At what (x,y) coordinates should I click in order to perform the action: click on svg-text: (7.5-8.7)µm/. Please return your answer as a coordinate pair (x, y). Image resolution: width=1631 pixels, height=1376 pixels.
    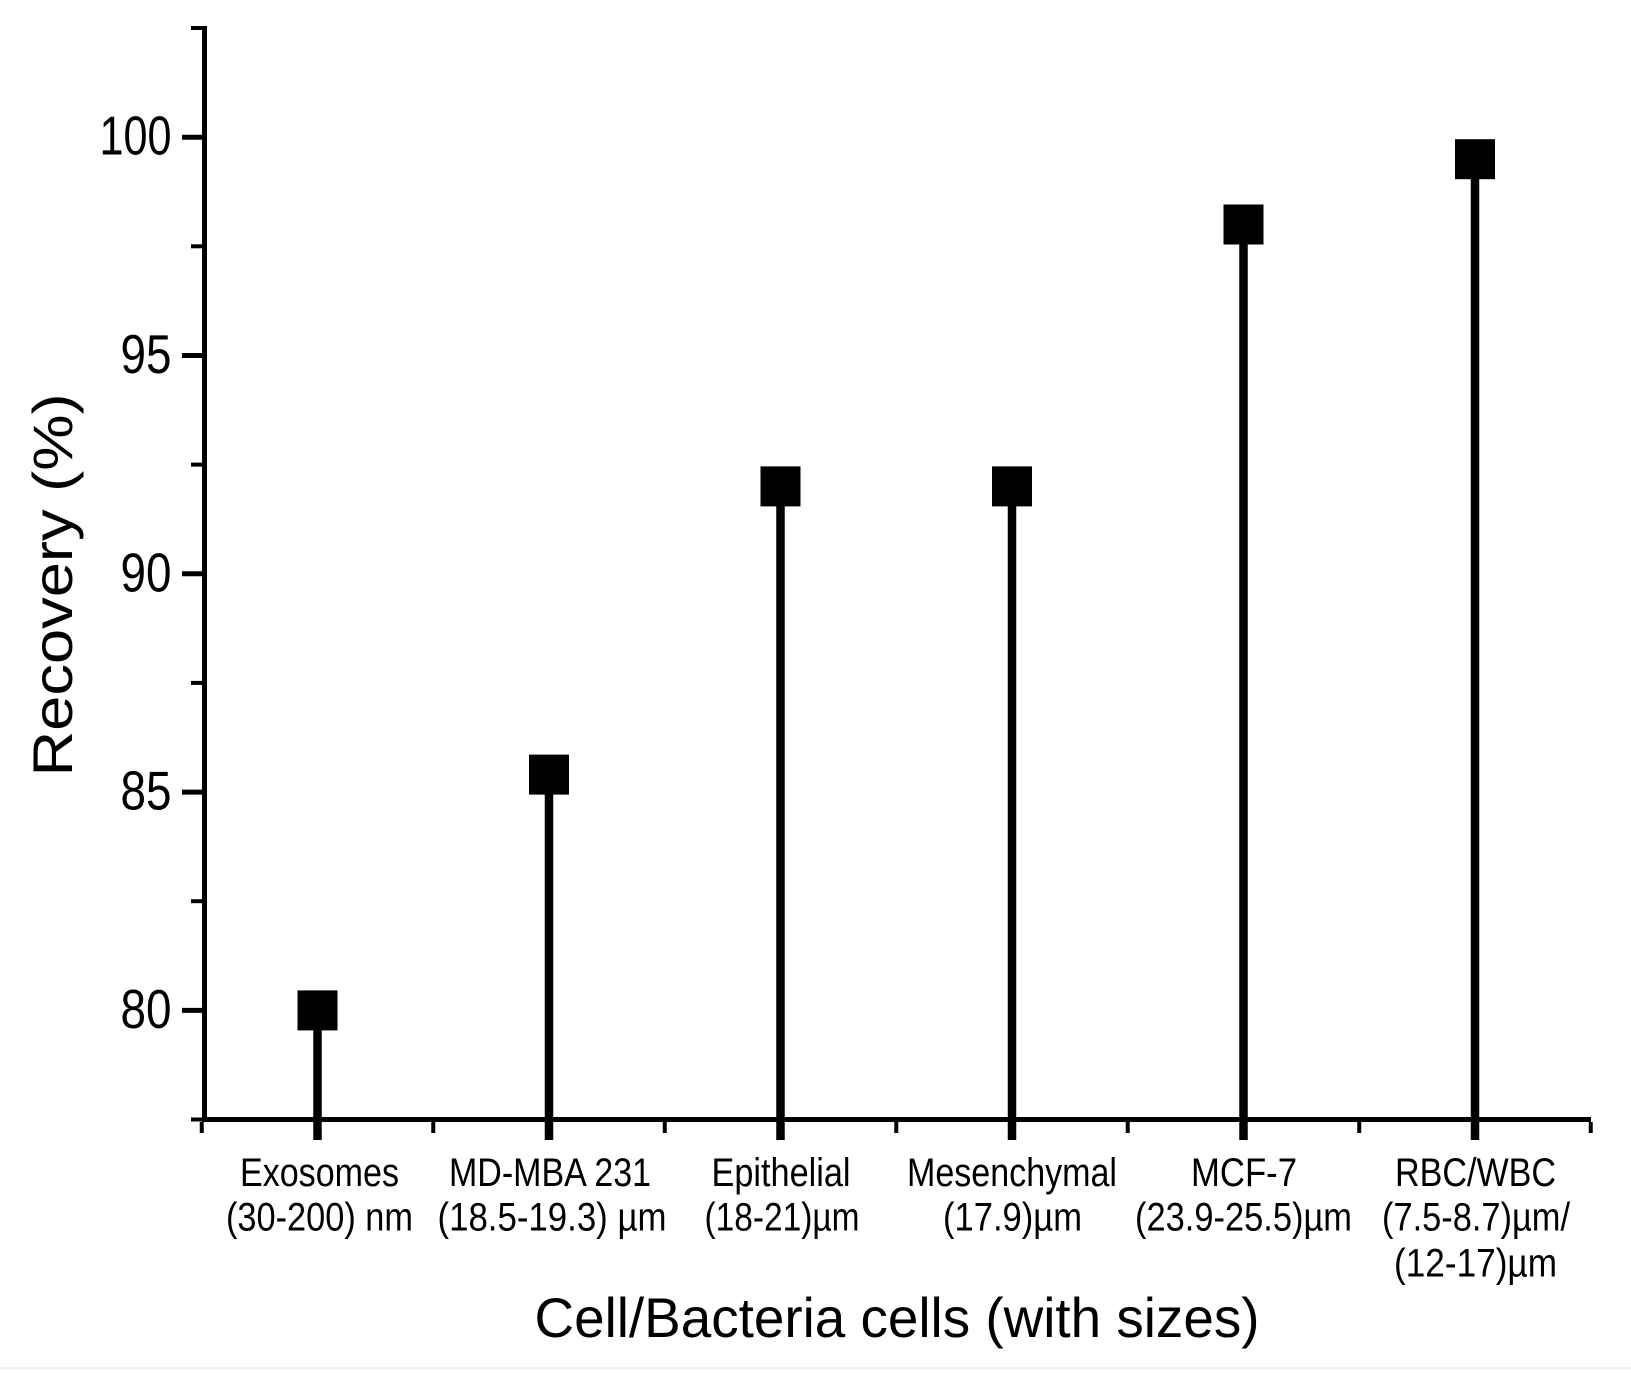
    Looking at the image, I should click on (1476, 1218).